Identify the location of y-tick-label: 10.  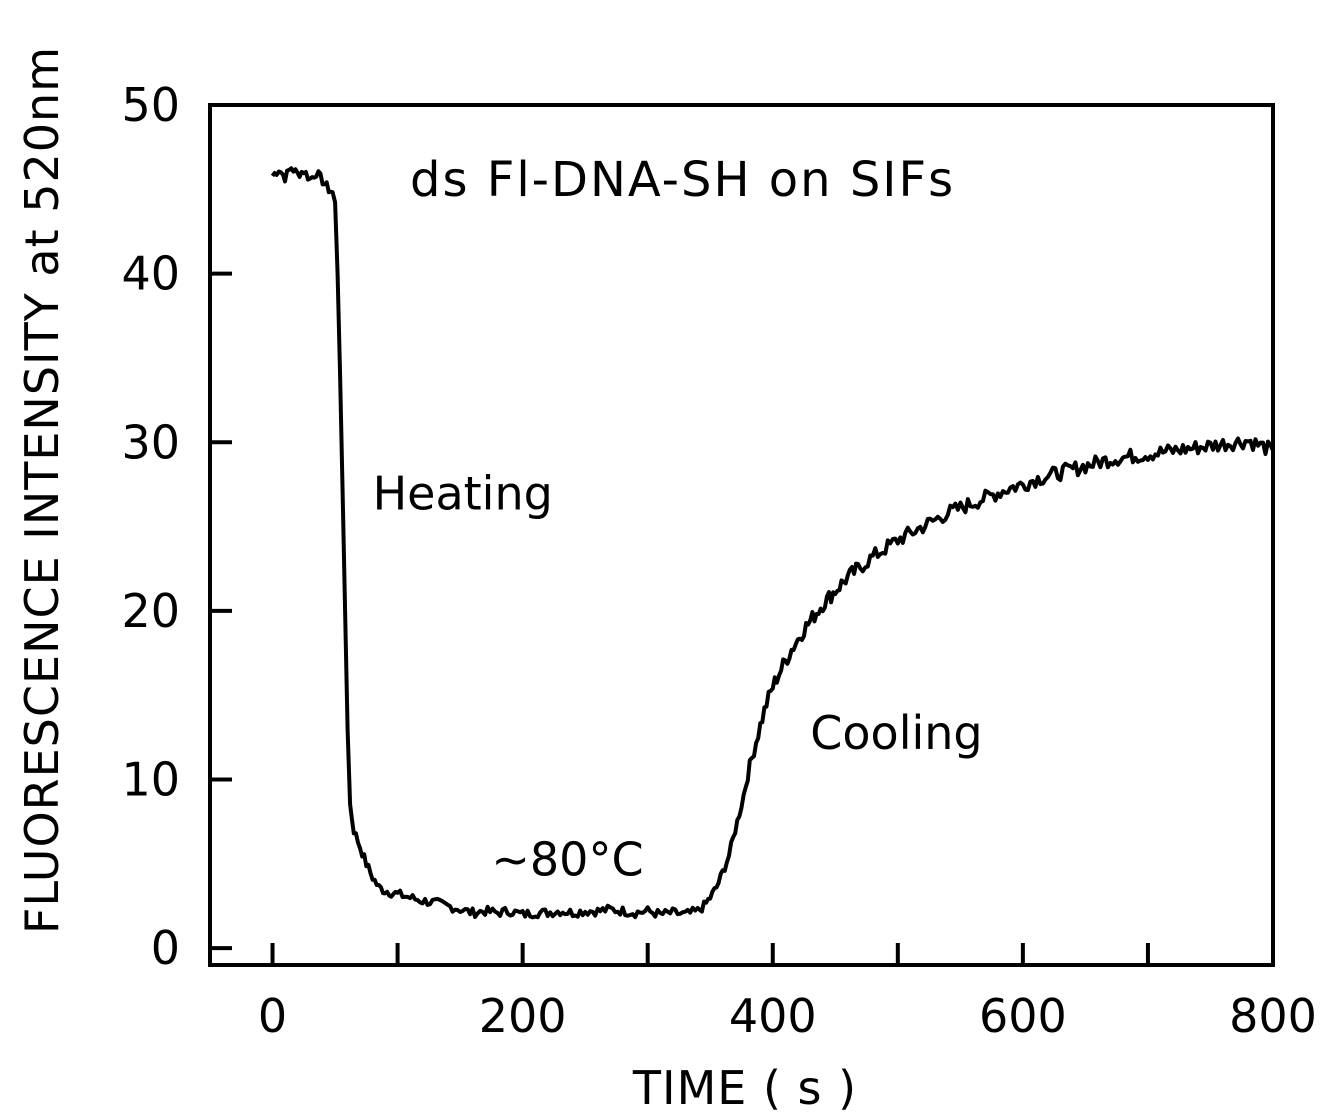
(150, 780).